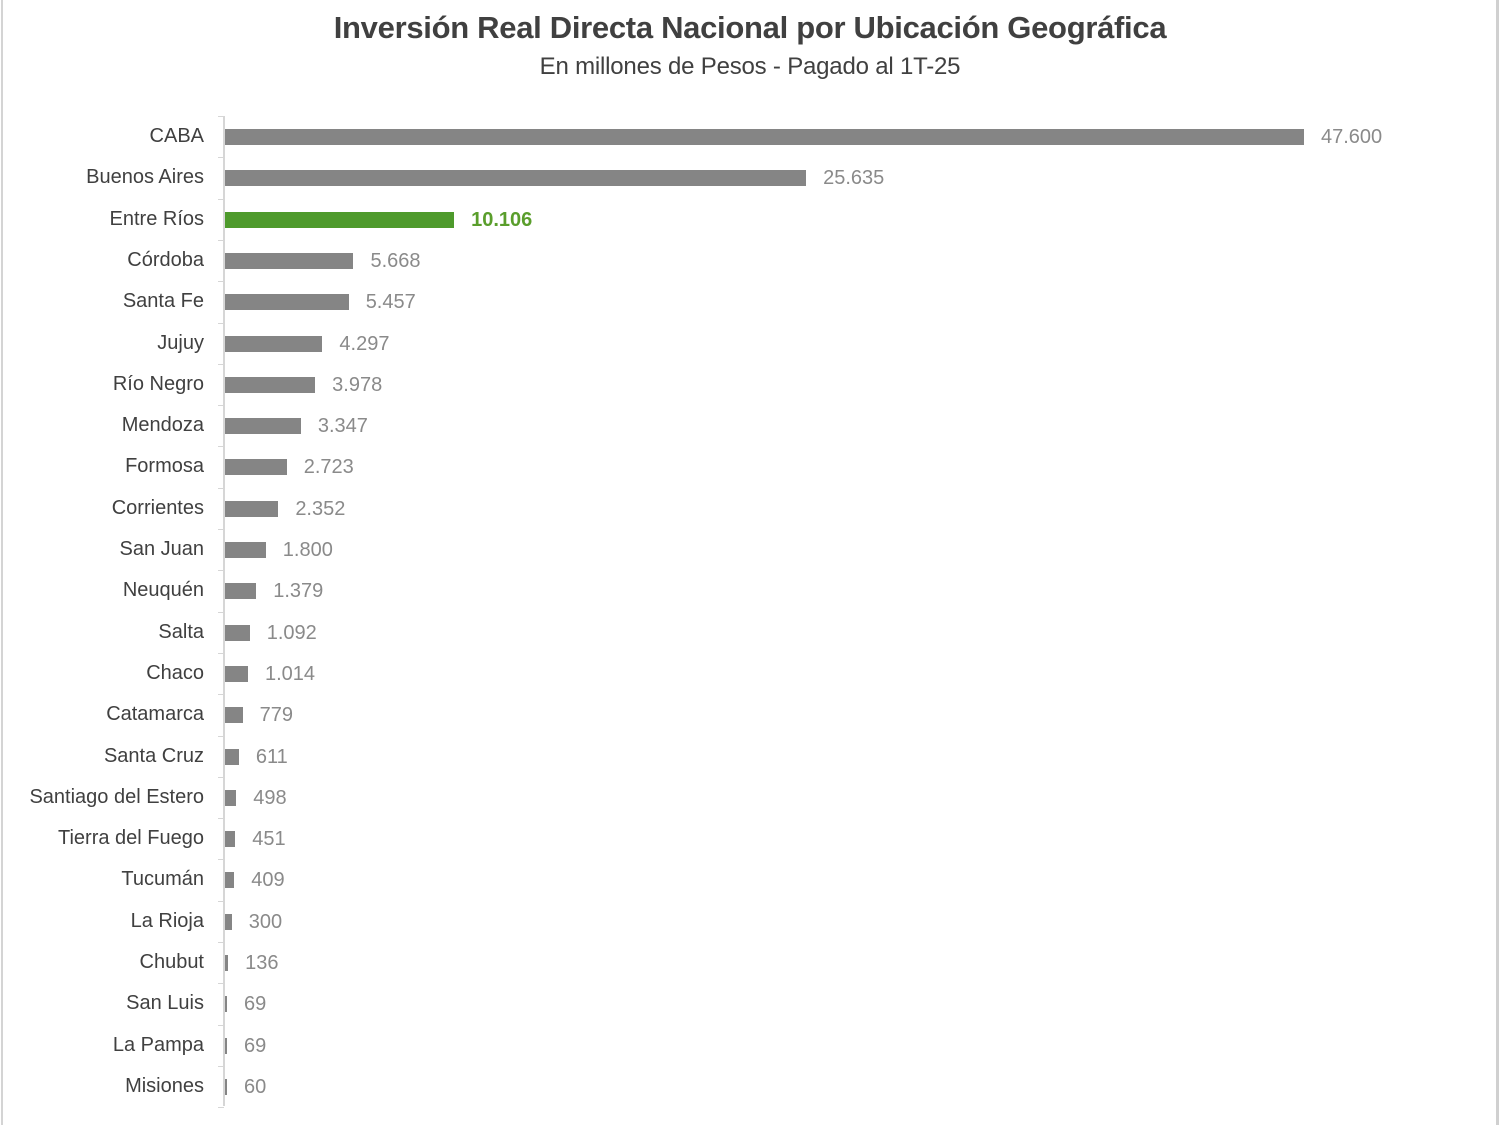 Image resolution: width=1500 pixels, height=1125 pixels. What do you see at coordinates (276, 715) in the screenshot?
I see `value-label: 779` at bounding box center [276, 715].